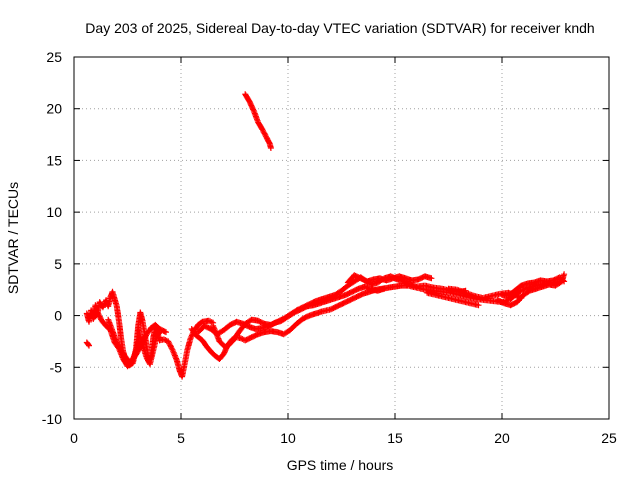 Image resolution: width=640 pixels, height=480 pixels. What do you see at coordinates (288, 438) in the screenshot?
I see `x-tick-label: 10` at bounding box center [288, 438].